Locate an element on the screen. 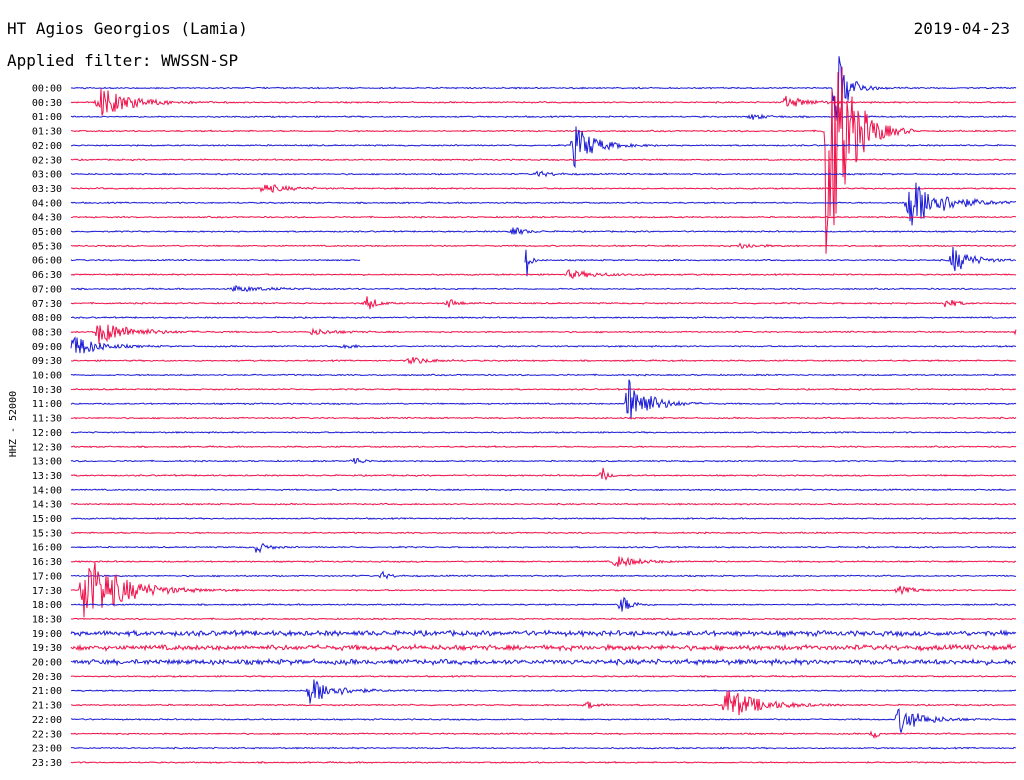 The width and height of the screenshot is (1024, 780). row-time-label: 10:30 is located at coordinates (47, 390).